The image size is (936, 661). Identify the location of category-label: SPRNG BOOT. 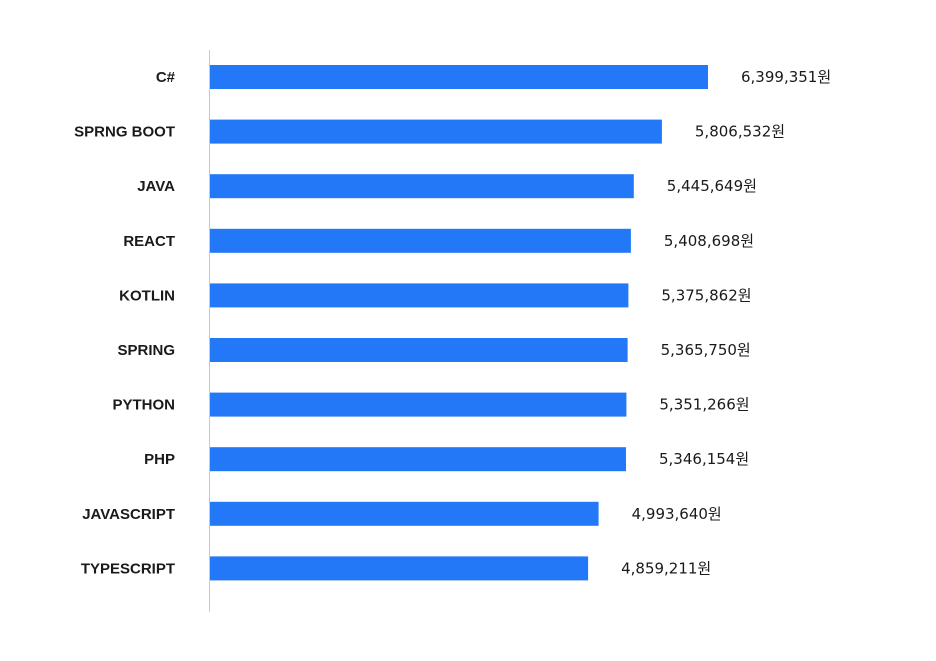
(124, 132).